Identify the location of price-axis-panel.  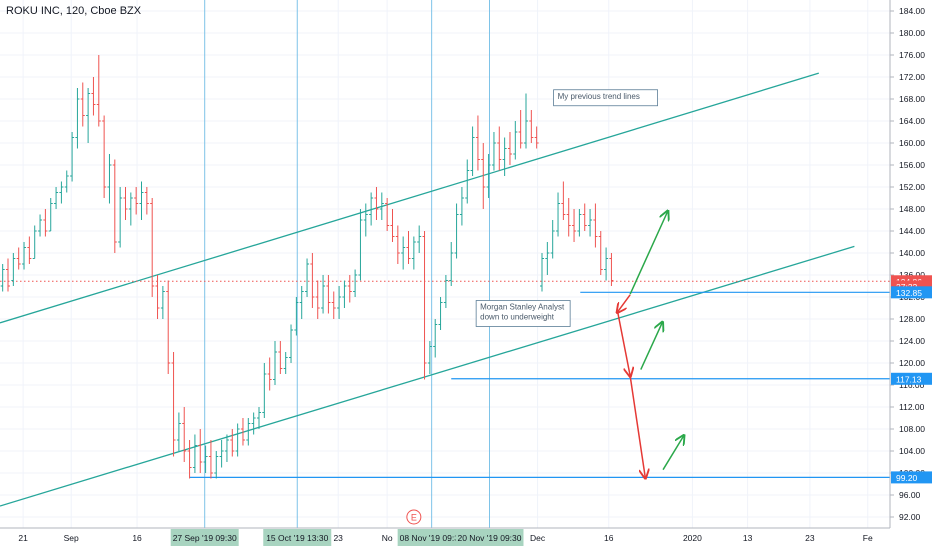
(911, 275).